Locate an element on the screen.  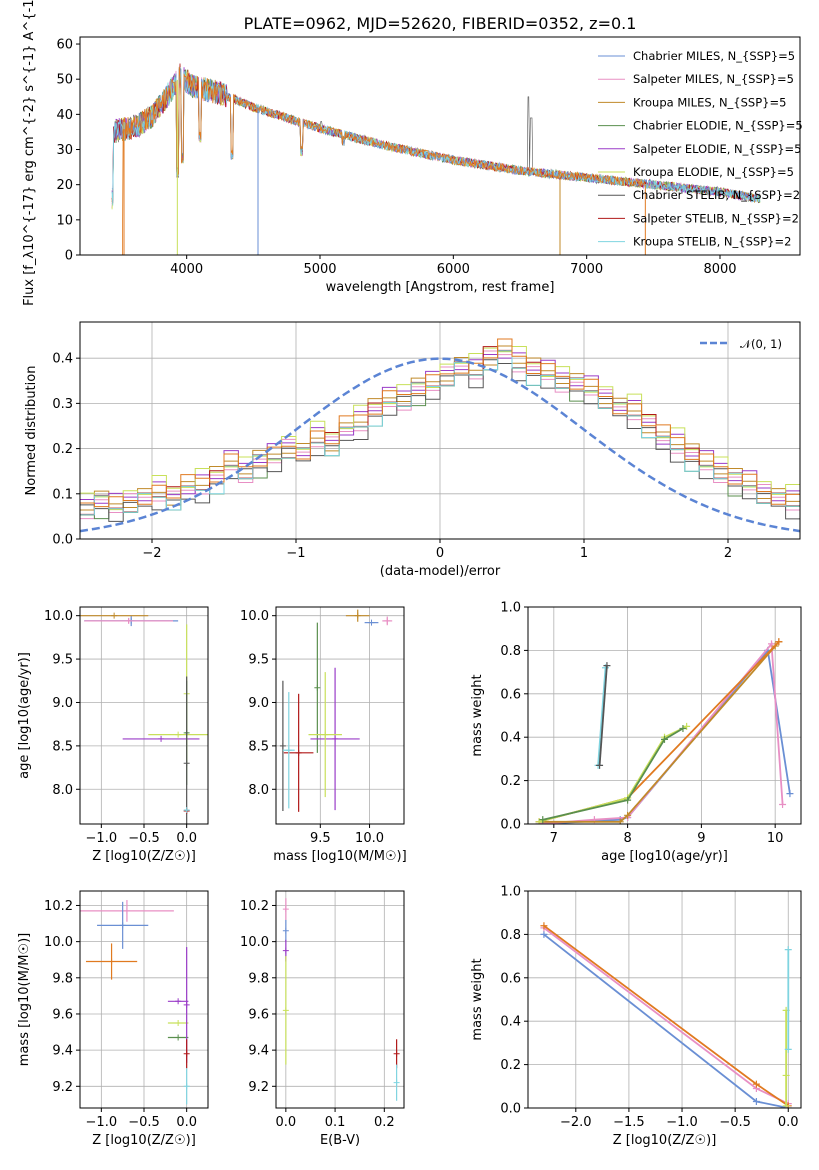
y-tick-label: 10.2 is located at coordinates (58, 906).